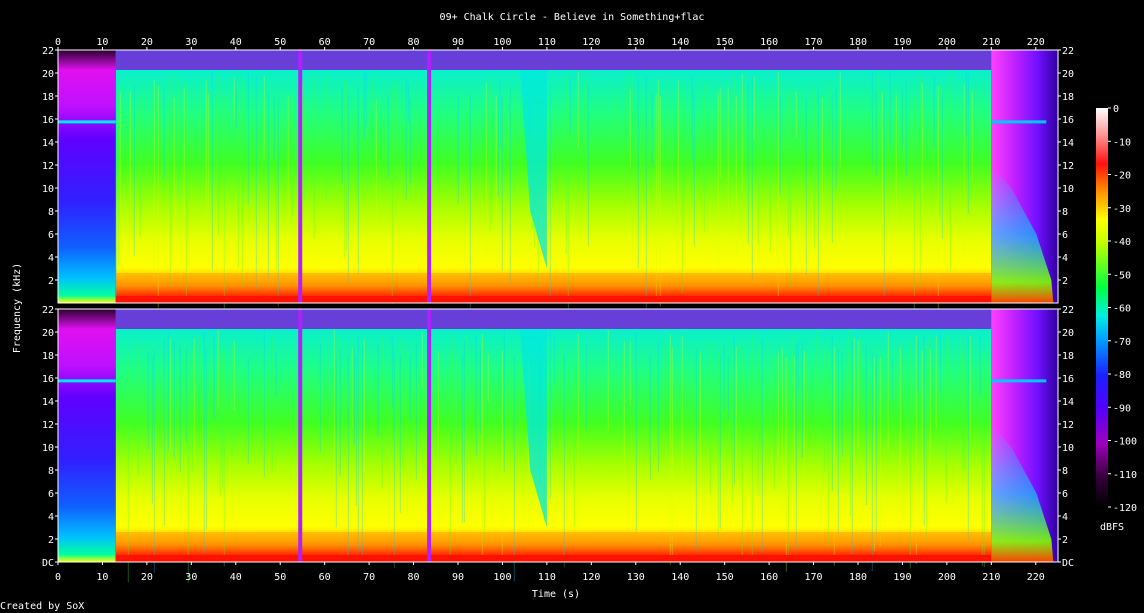 Image resolution: width=1144 pixels, height=613 pixels. I want to click on colorbar-tick-label: -90, so click(1122, 408).